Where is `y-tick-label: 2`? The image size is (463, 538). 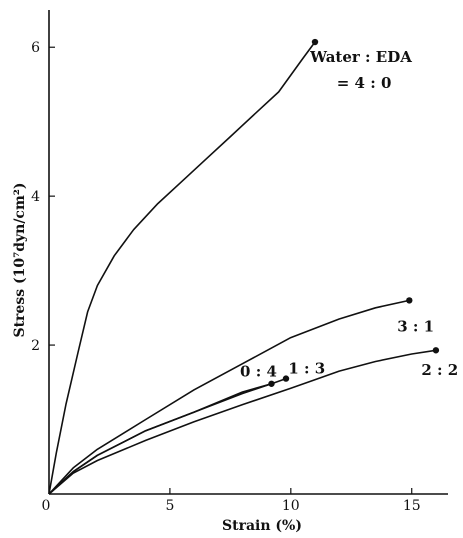 y-tick-label: 2 is located at coordinates (35, 346).